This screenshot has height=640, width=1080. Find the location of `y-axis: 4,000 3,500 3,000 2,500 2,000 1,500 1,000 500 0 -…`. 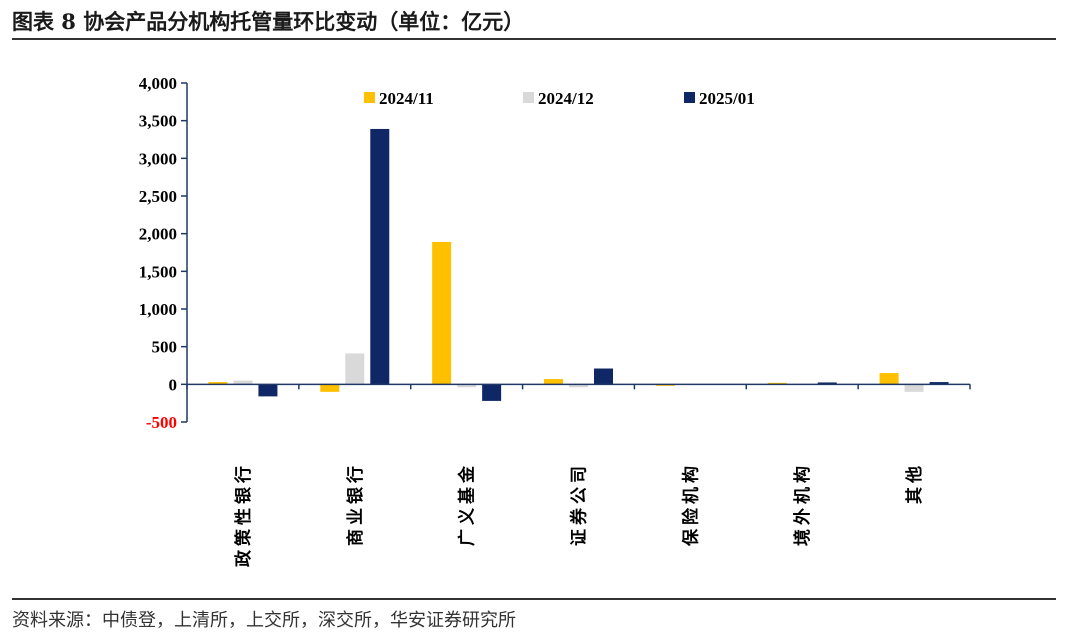

y-axis: 4,000 3,500 3,000 2,500 2,000 1,500 1,000 500 0 -… is located at coordinates (163, 253).